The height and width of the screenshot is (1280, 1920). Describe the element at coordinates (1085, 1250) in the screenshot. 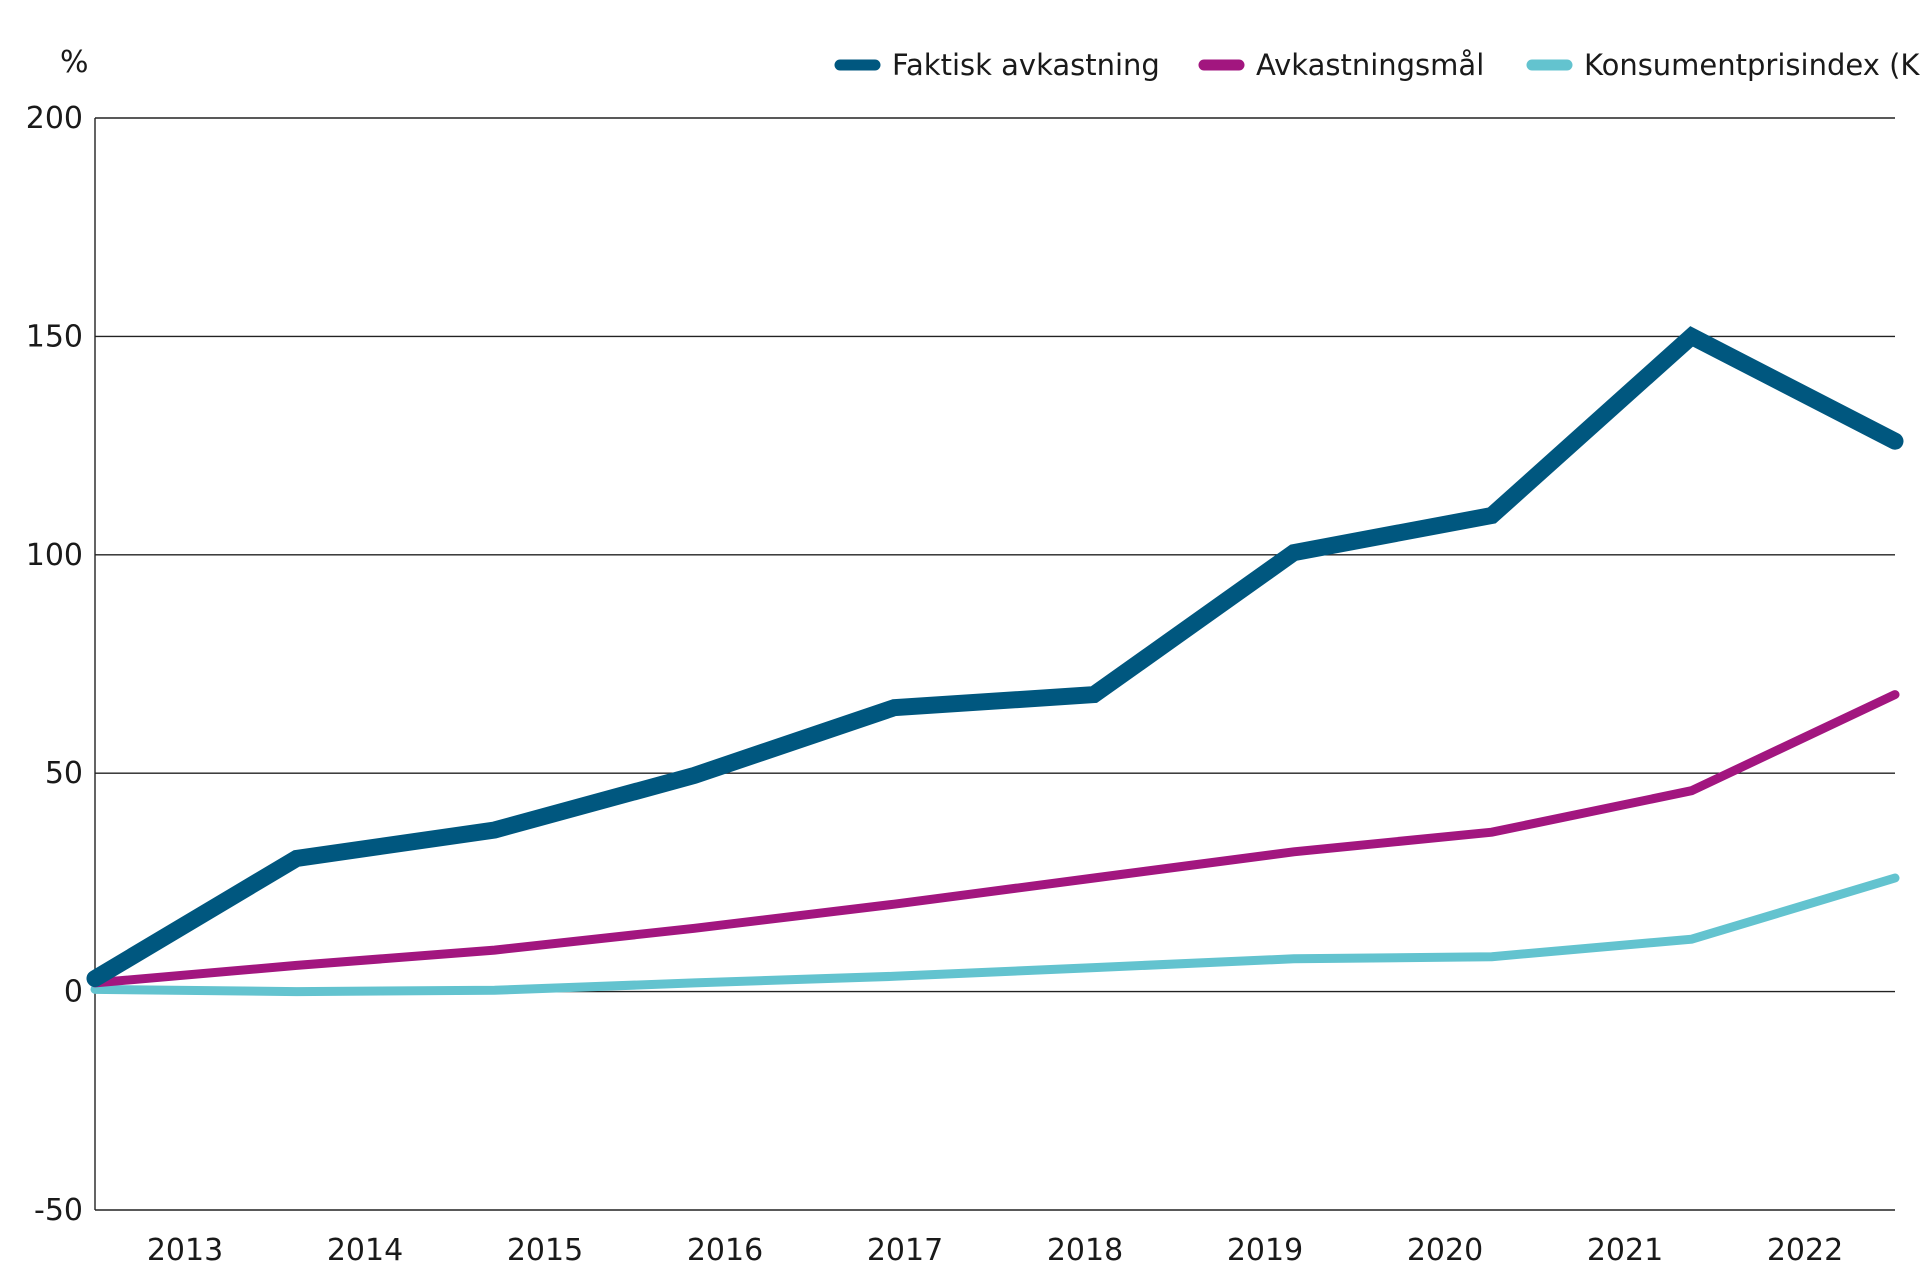

I see `x-tick-label: 2018` at that location.